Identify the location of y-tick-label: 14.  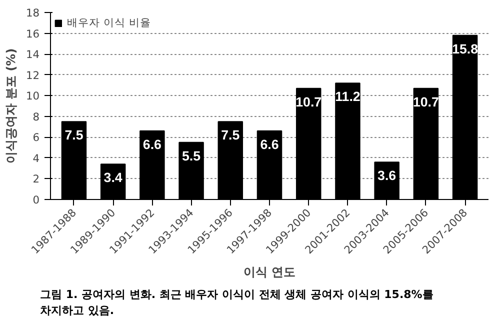
(33, 55).